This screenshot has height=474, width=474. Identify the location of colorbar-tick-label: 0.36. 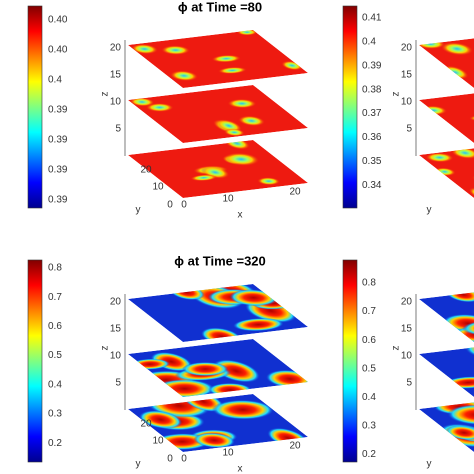
(372, 137).